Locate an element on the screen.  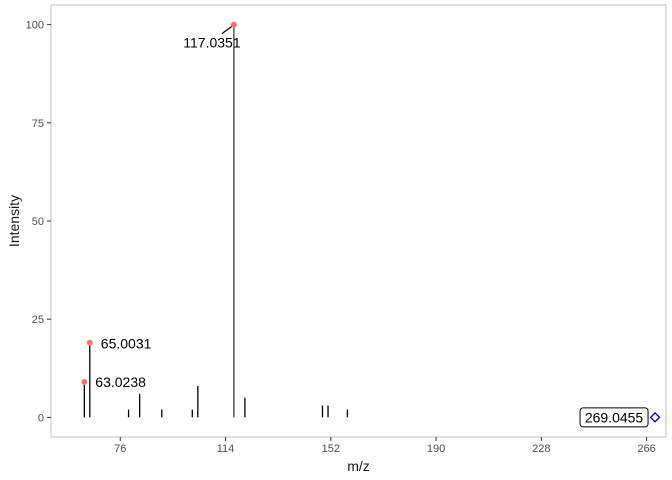
y-tick-label: 75 is located at coordinates (38, 124).